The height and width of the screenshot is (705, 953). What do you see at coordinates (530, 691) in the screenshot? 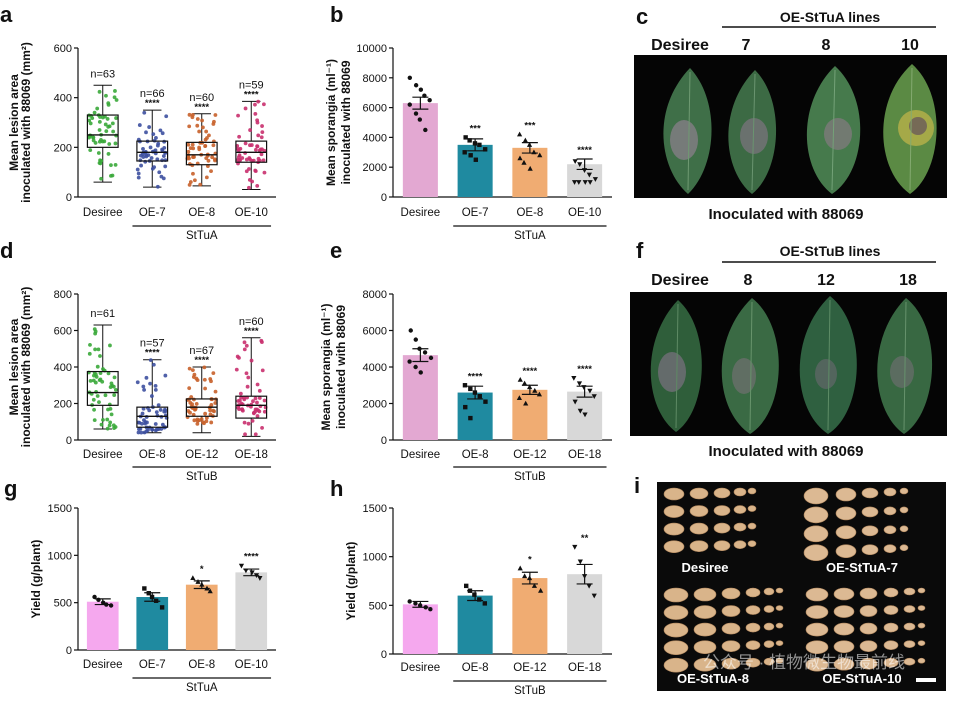
I see `group-label: StTuB` at bounding box center [530, 691].